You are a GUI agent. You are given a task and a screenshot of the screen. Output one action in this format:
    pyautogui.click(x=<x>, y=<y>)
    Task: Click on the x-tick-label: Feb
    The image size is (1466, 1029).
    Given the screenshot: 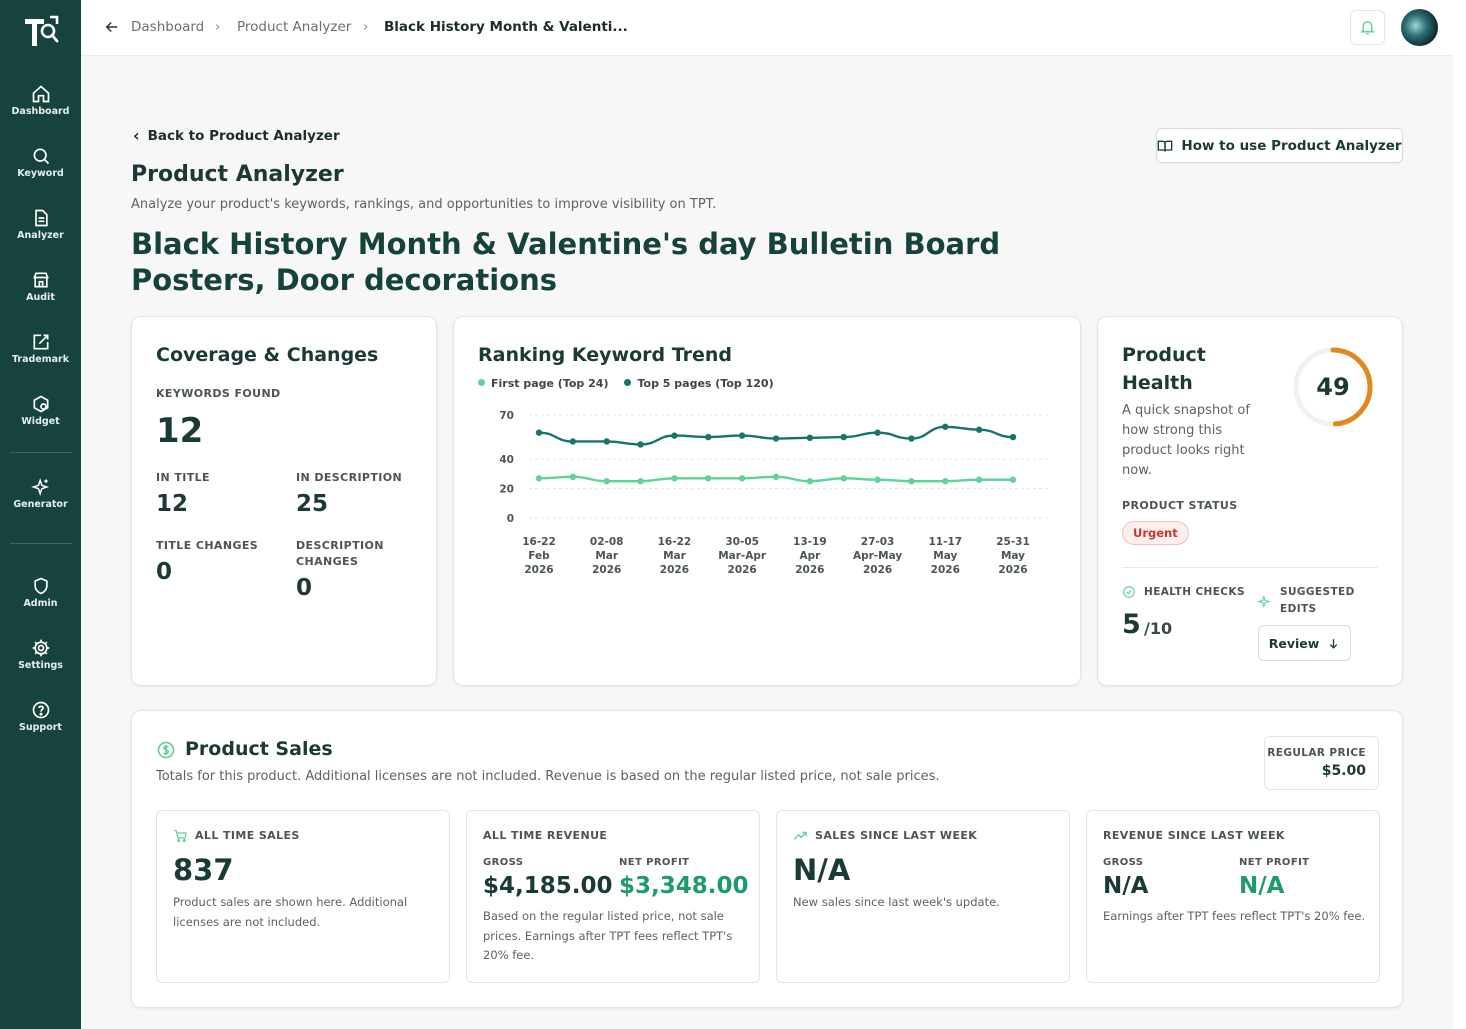 What is the action you would take?
    pyautogui.click(x=539, y=556)
    